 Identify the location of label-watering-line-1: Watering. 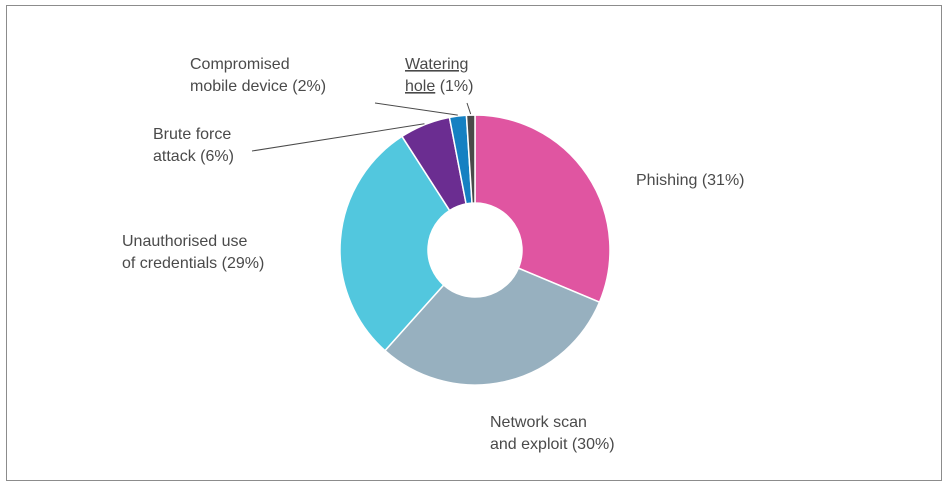
(436, 64).